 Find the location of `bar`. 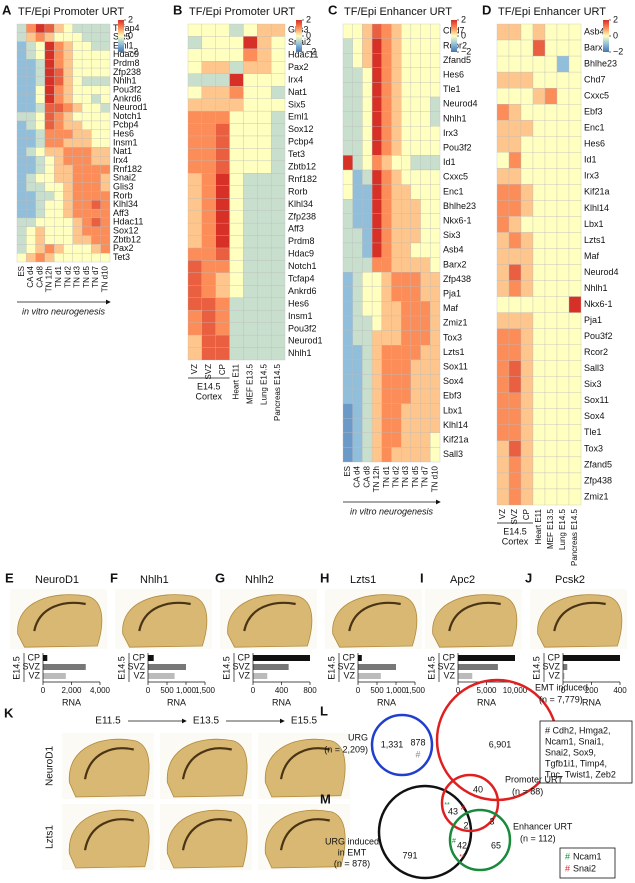

bar is located at coordinates (161, 676).